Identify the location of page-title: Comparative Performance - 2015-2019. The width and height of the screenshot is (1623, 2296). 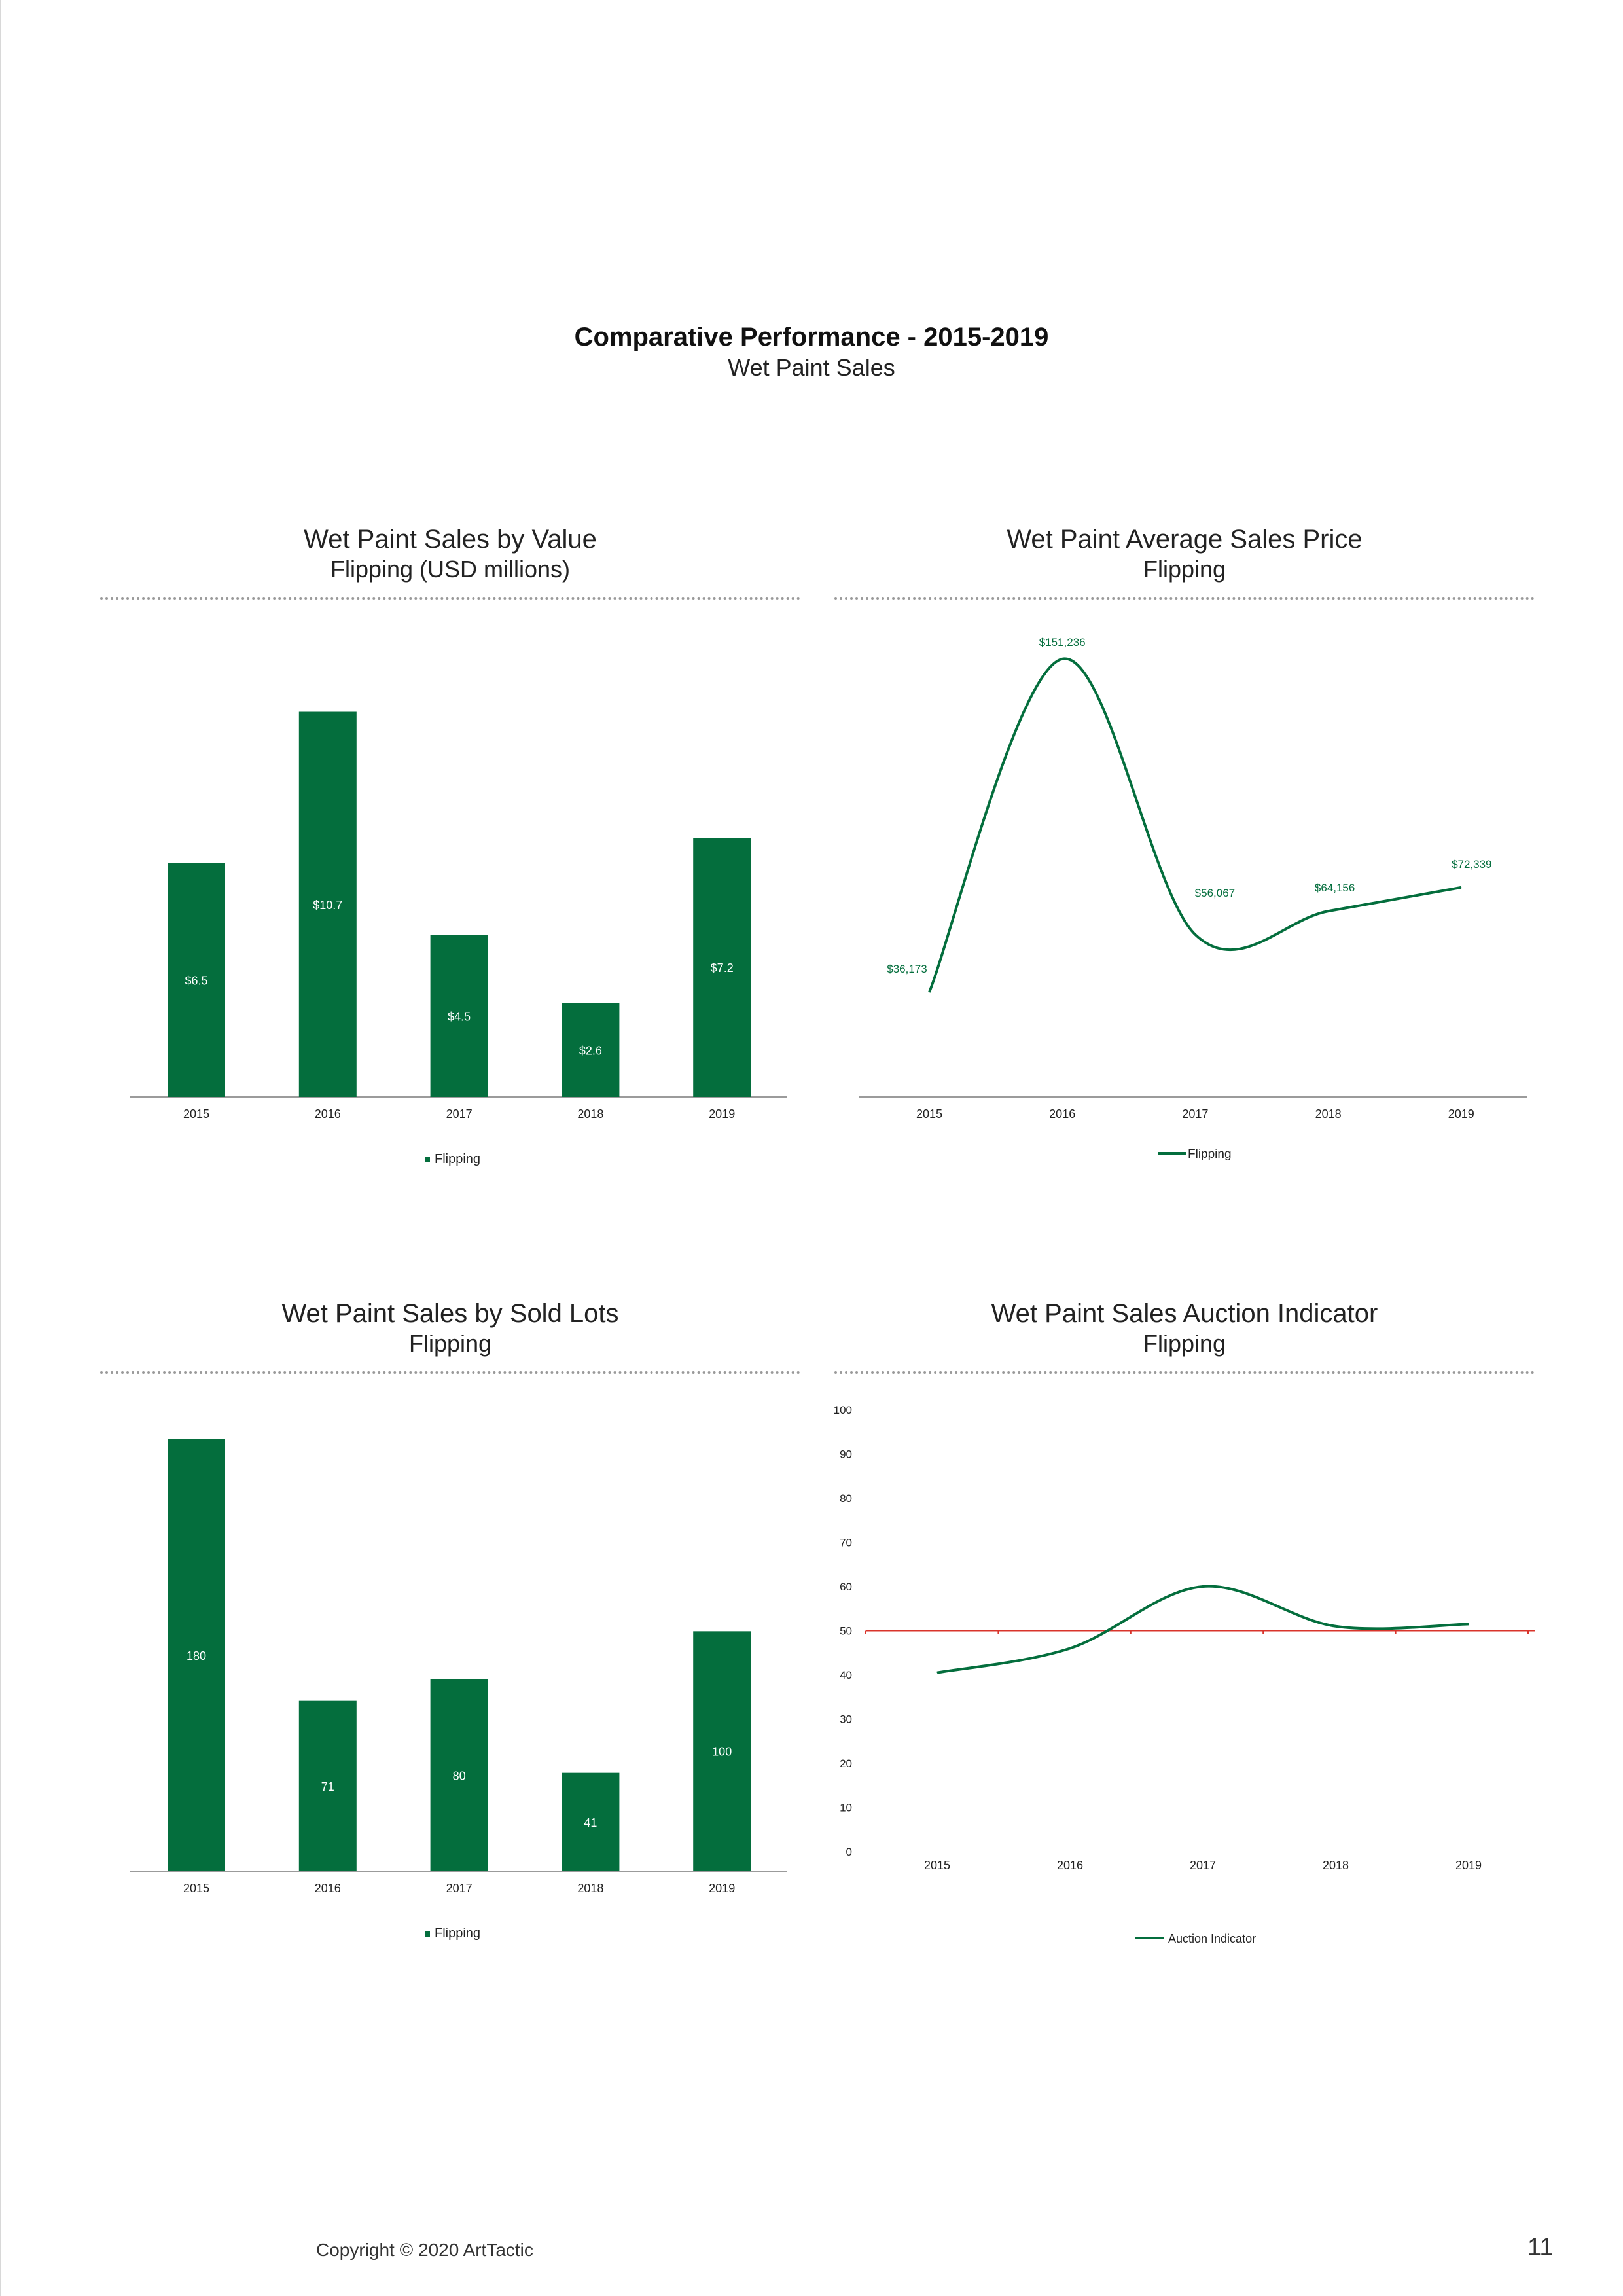
(811, 337).